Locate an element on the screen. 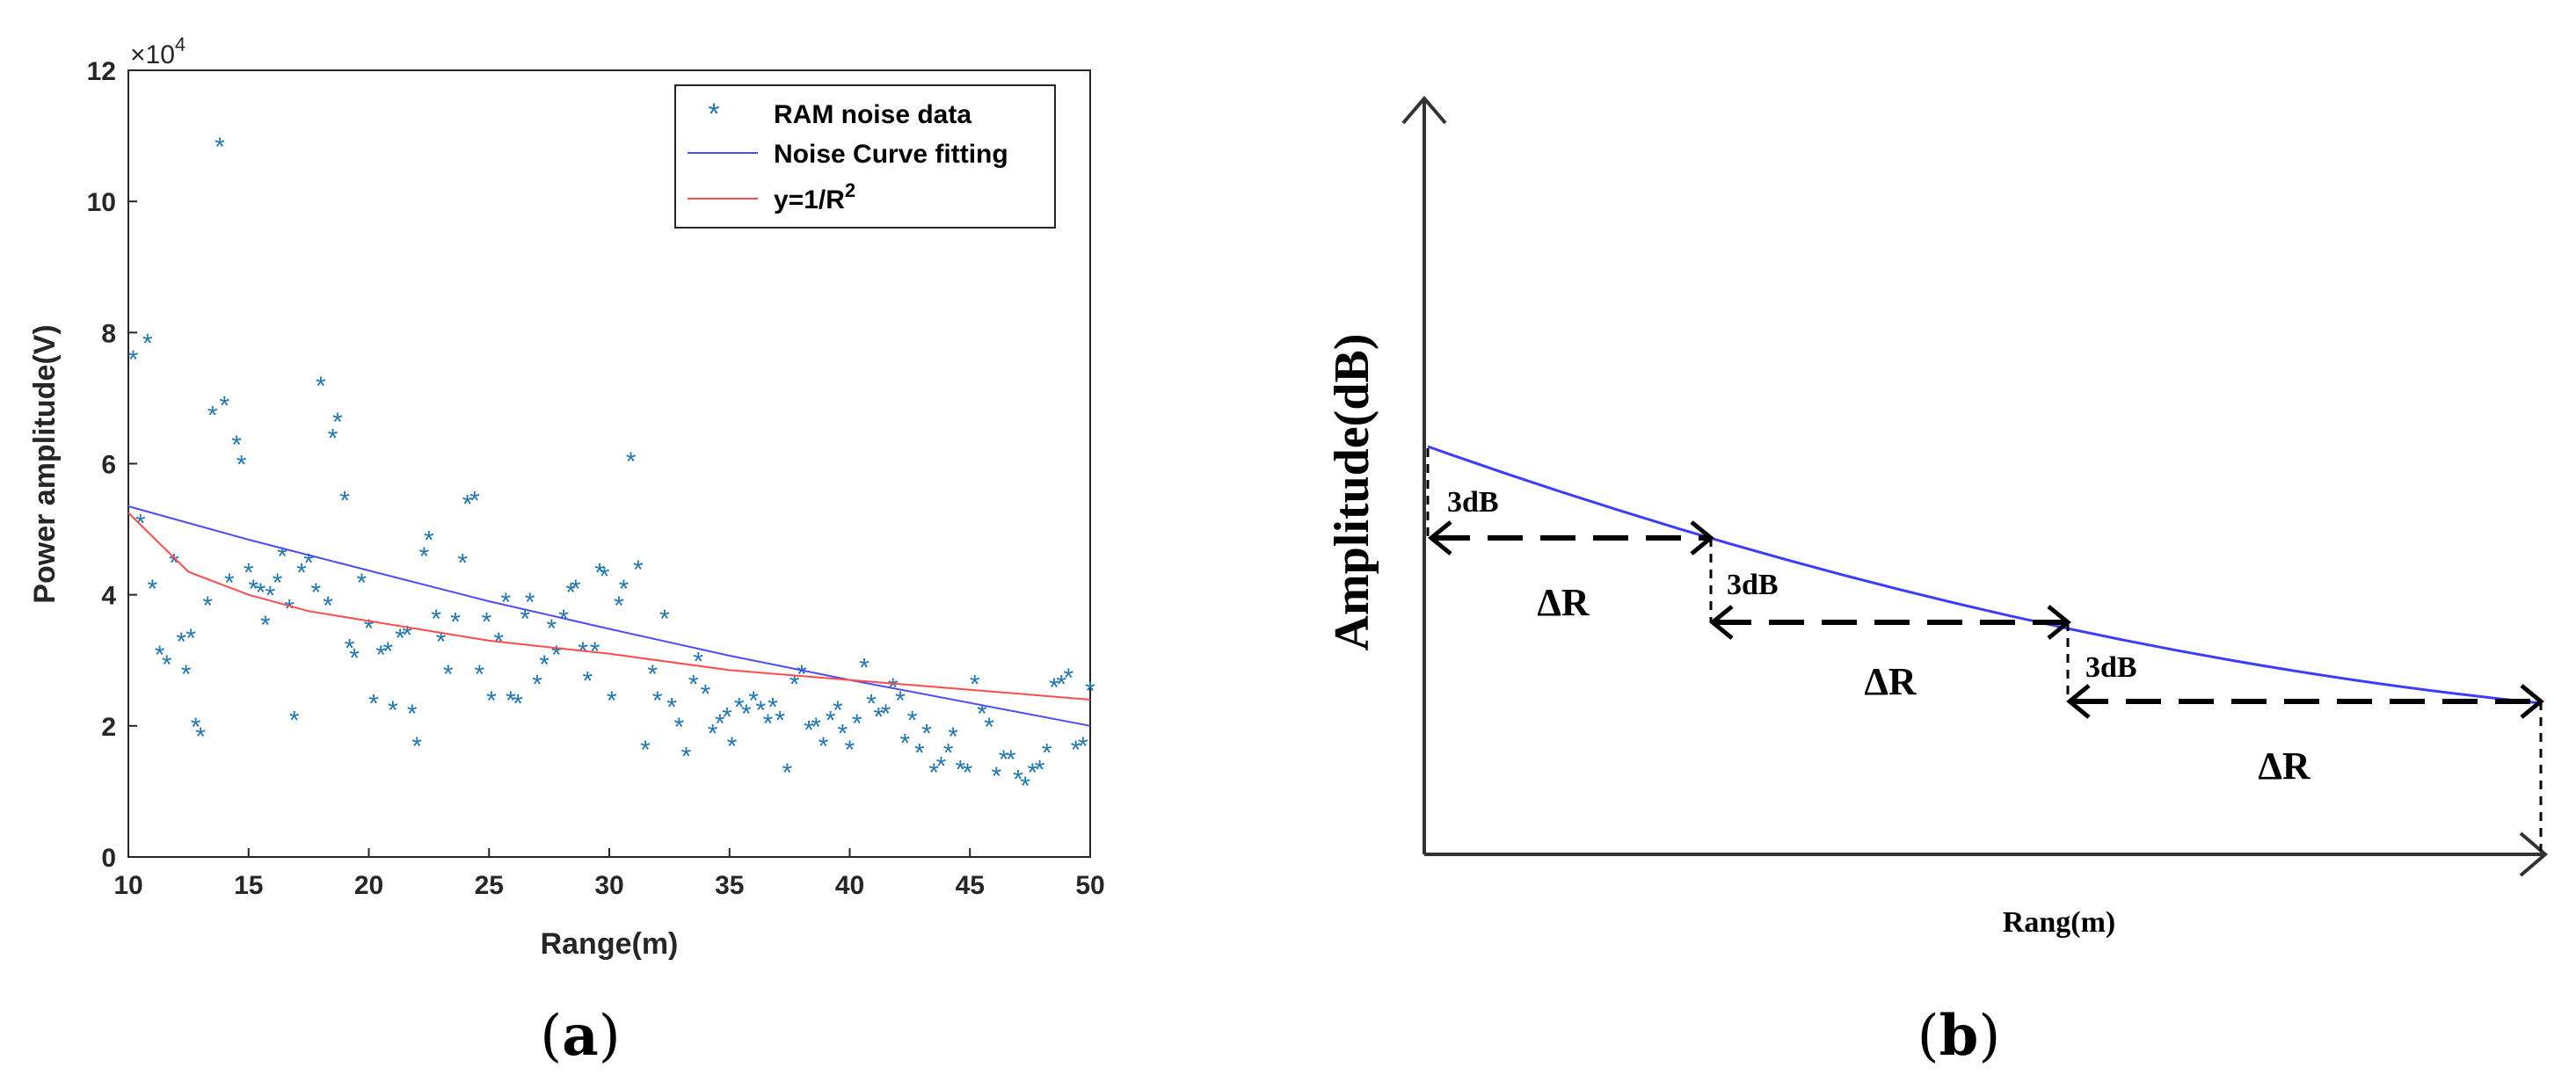  delta-r-label-3: ΔR is located at coordinates (2284, 766).